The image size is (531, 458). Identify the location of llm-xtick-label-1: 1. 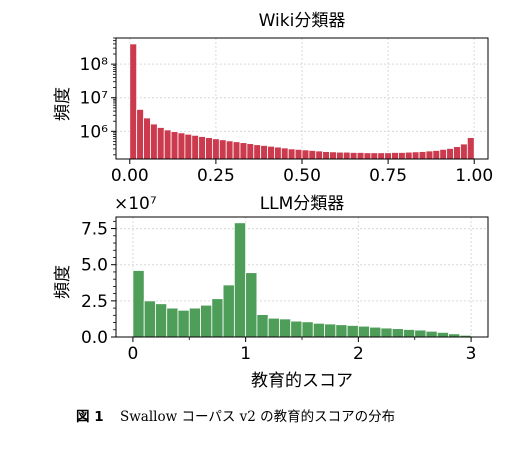
(245, 354).